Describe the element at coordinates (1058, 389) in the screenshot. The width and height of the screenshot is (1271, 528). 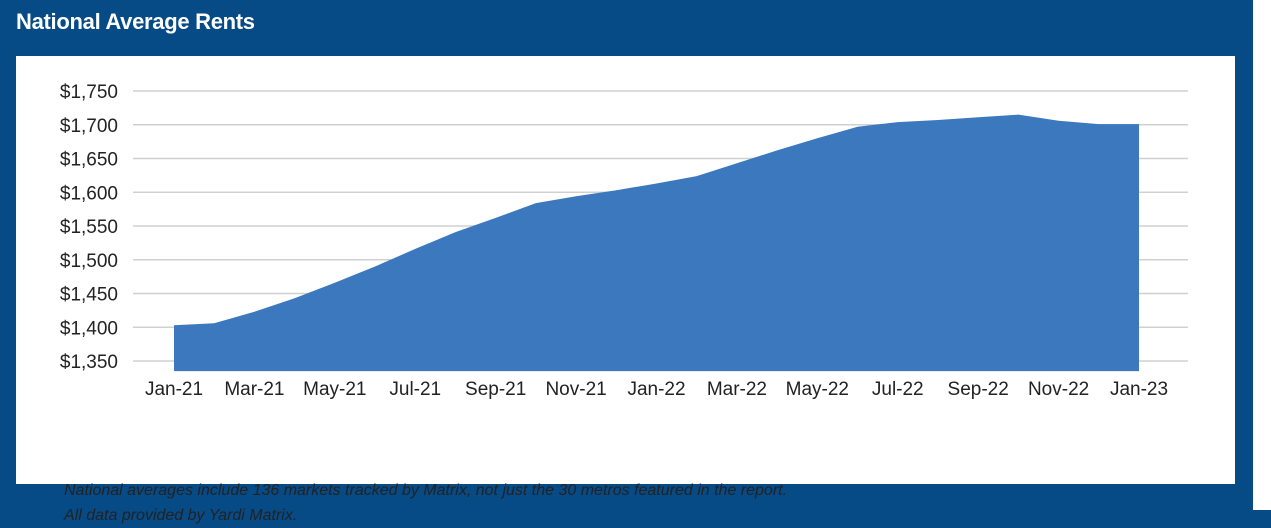
I see `x-tick-label: Nov-22` at that location.